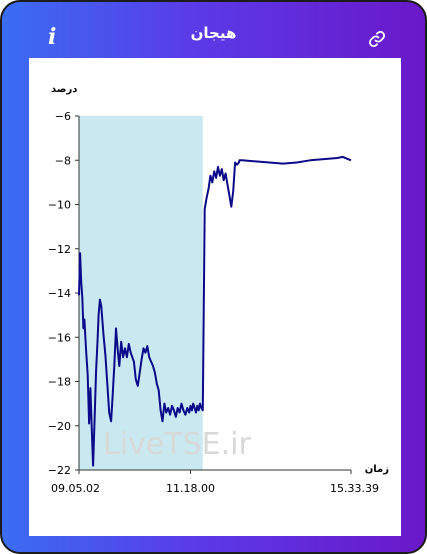 The image size is (427, 554). I want to click on y-tick-label: −8, so click(63, 160).